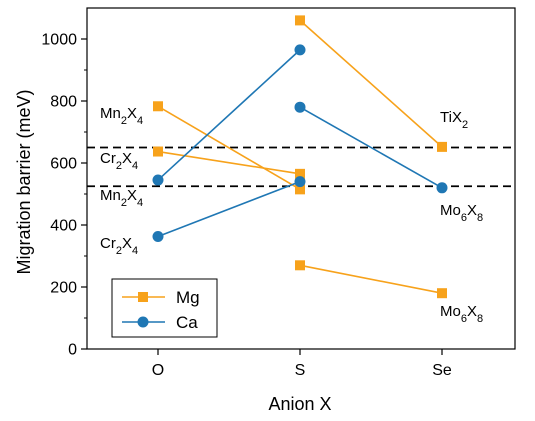 The width and height of the screenshot is (535, 421). I want to click on y-tick-label-400: 400, so click(63, 226).